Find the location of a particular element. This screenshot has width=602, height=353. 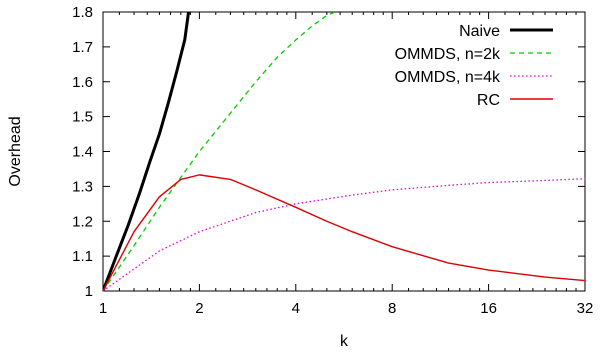

x-tick-label: 4 is located at coordinates (296, 308).